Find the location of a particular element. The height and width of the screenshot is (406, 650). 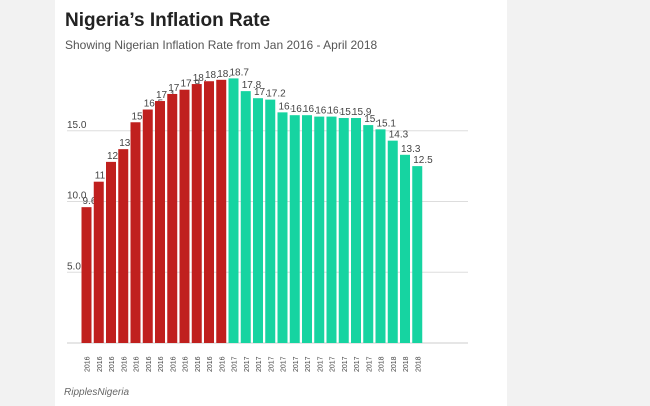

data-label: 13.3 is located at coordinates (411, 149).